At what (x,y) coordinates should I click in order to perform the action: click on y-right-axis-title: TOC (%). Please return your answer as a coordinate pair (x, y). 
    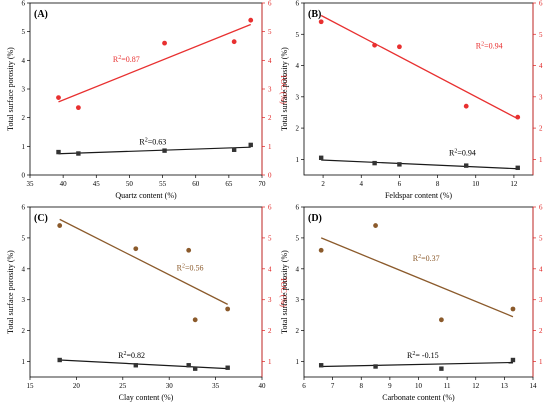
    Looking at the image, I should click on (283, 89).